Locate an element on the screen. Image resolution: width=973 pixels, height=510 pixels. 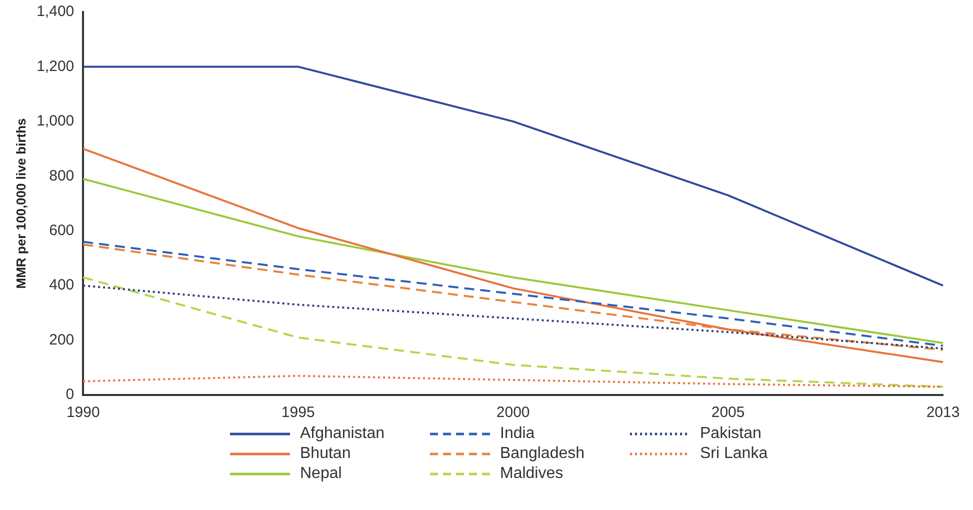
y-tick-label: 1,200 is located at coordinates (55, 66).